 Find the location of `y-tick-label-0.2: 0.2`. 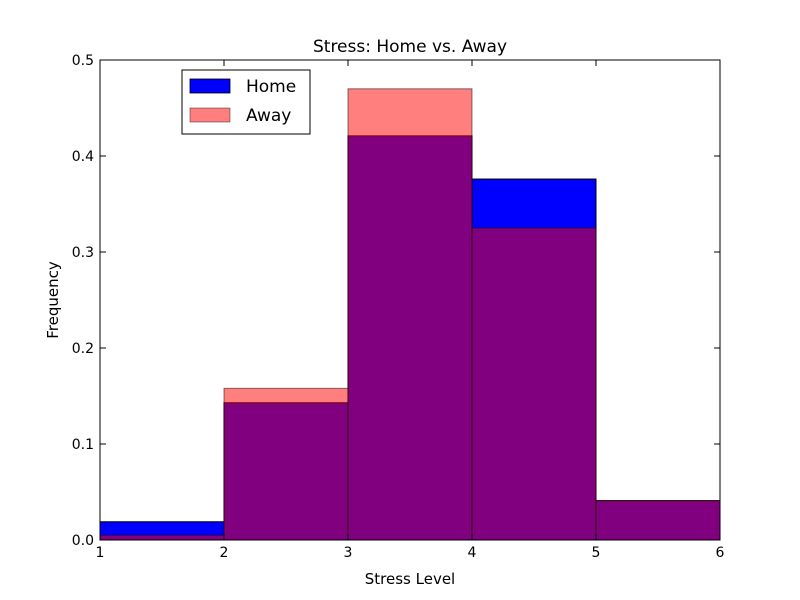

y-tick-label-0.2: 0.2 is located at coordinates (83, 349).